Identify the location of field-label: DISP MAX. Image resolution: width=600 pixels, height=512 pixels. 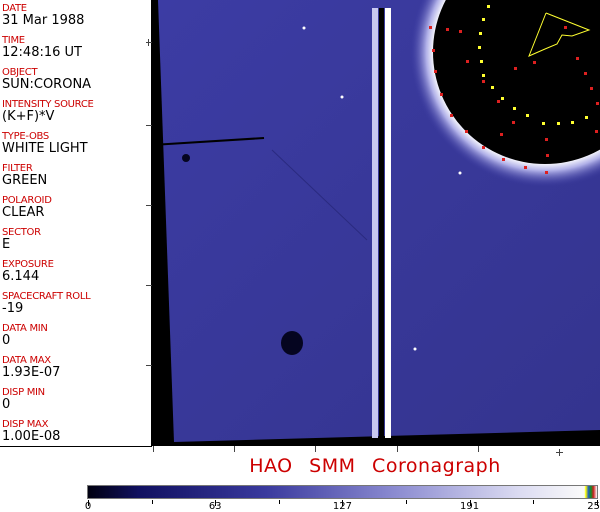
(25, 424).